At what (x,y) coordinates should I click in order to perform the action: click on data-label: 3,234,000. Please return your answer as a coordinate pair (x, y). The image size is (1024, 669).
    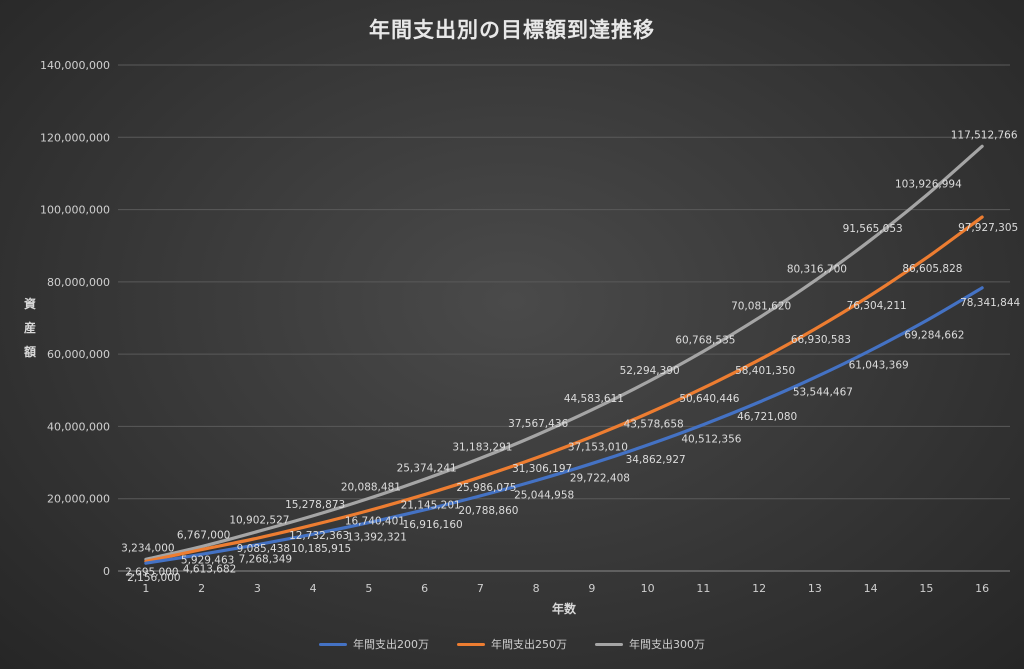
    Looking at the image, I should click on (147, 548).